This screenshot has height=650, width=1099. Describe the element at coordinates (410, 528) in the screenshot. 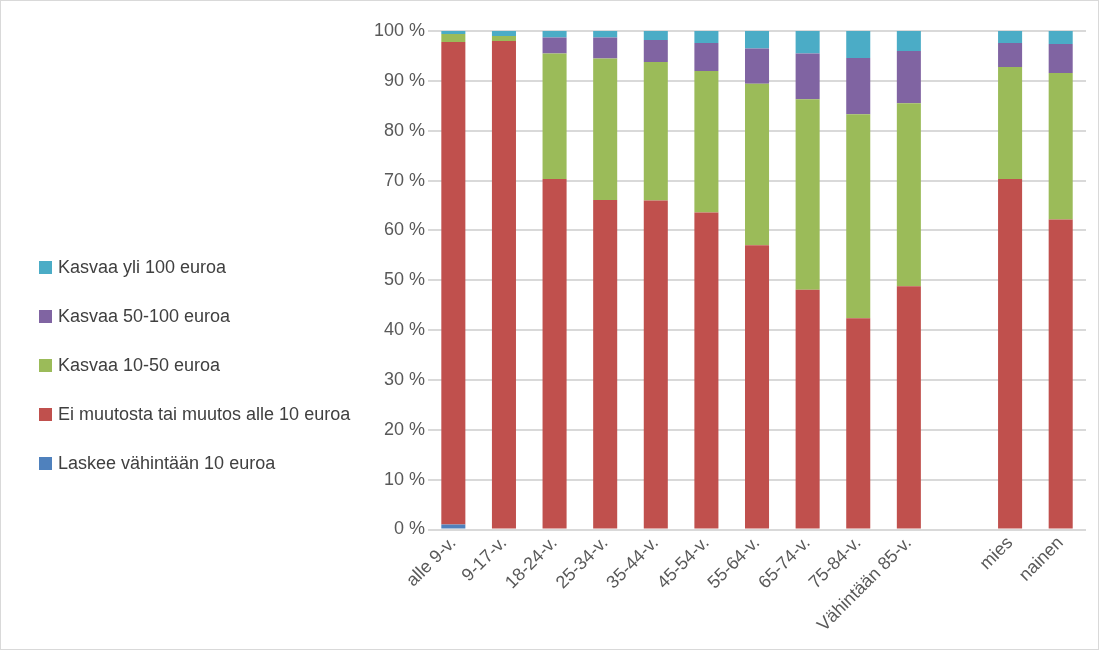

I see `y-tick-label: 0 %` at that location.